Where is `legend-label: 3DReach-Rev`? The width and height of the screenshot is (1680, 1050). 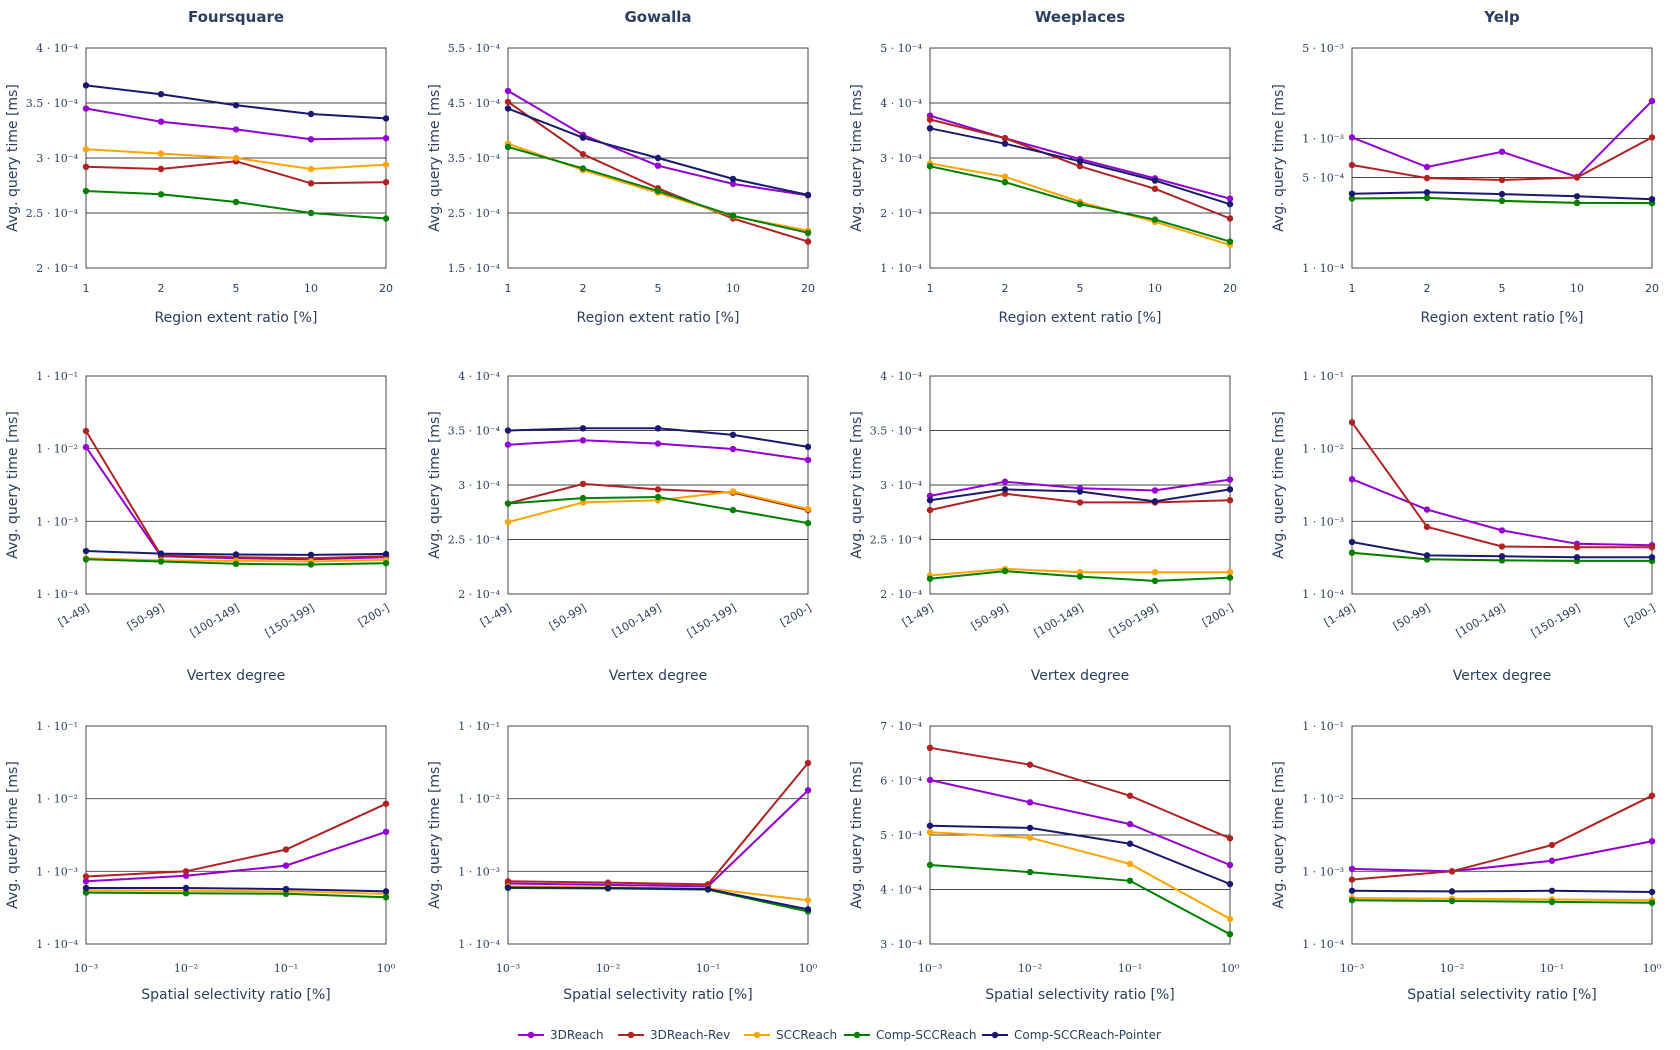 legend-label: 3DReach-Rev is located at coordinates (690, 1035).